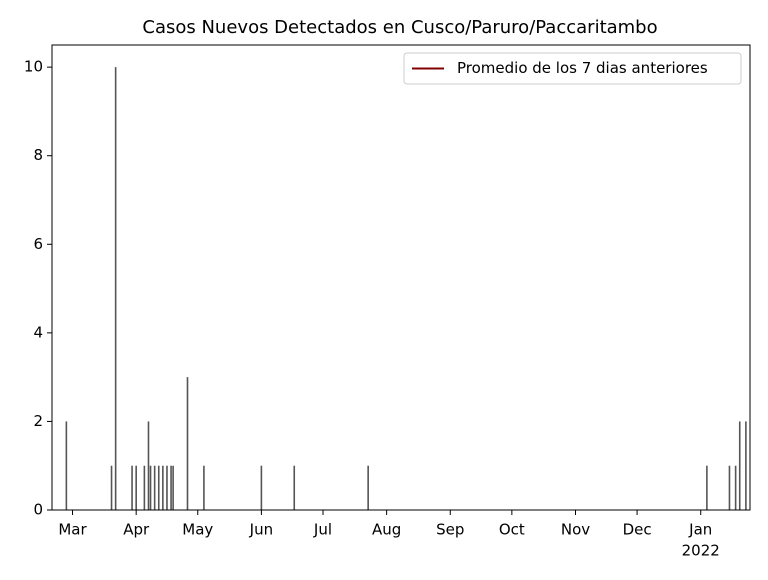  What do you see at coordinates (38, 332) in the screenshot?
I see `y-tick-label: 4` at bounding box center [38, 332].